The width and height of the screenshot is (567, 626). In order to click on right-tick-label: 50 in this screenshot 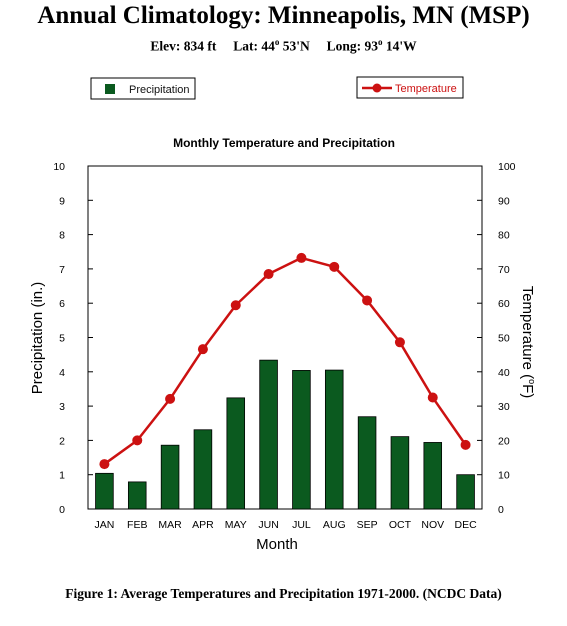, I will do `click(504, 339)`.